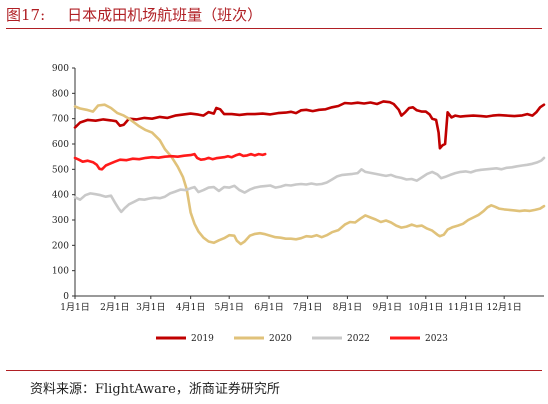  I want to click on y-tick-label: 800, so click(60, 94).